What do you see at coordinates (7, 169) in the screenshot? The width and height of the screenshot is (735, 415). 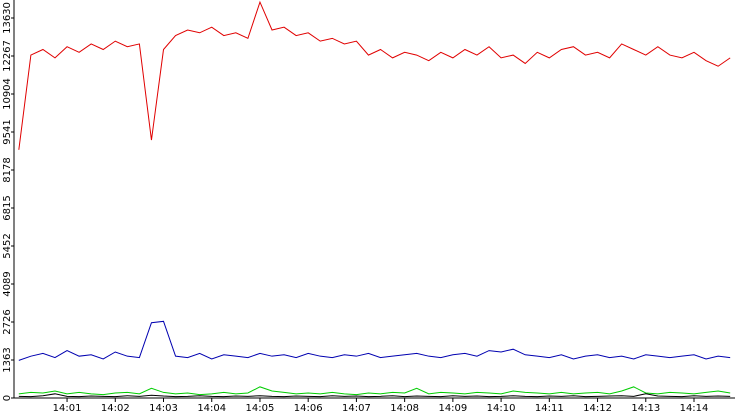 I see `y-tick-label: 8178` at bounding box center [7, 169].